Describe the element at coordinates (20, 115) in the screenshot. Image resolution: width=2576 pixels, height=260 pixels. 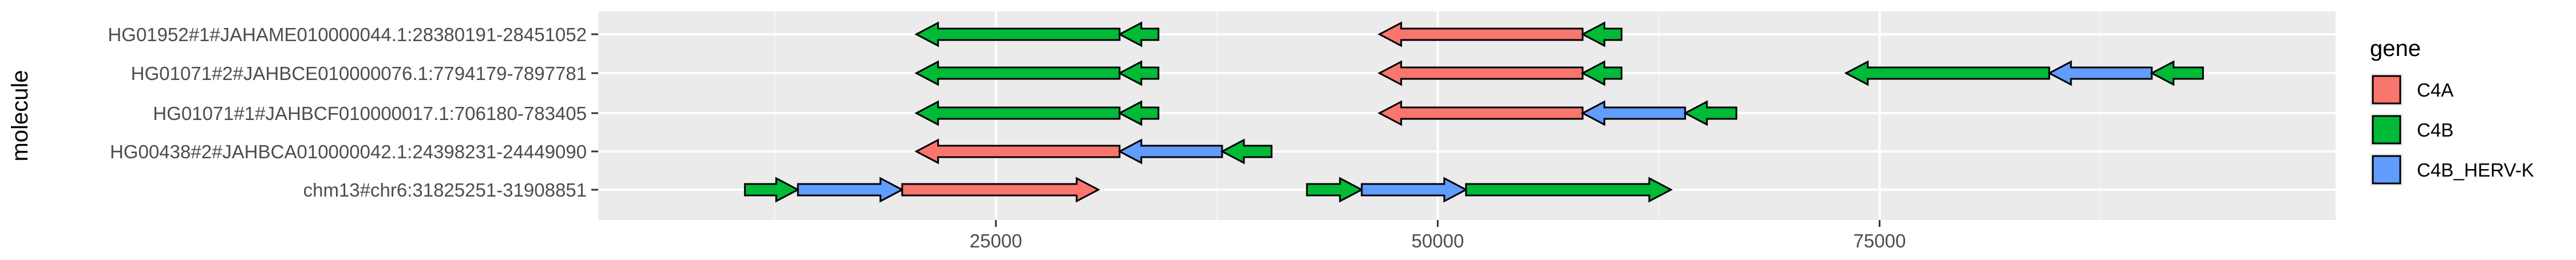
I see `y-axis-title: molecule` at that location.